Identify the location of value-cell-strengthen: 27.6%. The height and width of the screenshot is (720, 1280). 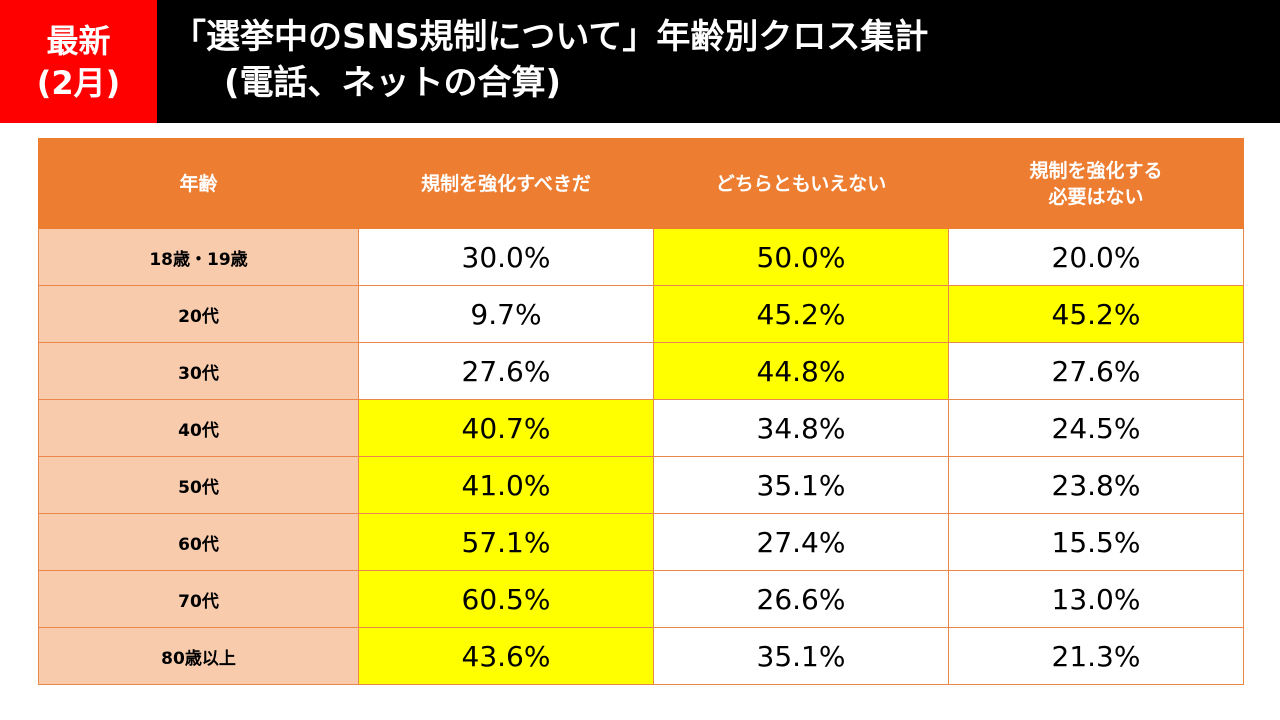
(506, 371).